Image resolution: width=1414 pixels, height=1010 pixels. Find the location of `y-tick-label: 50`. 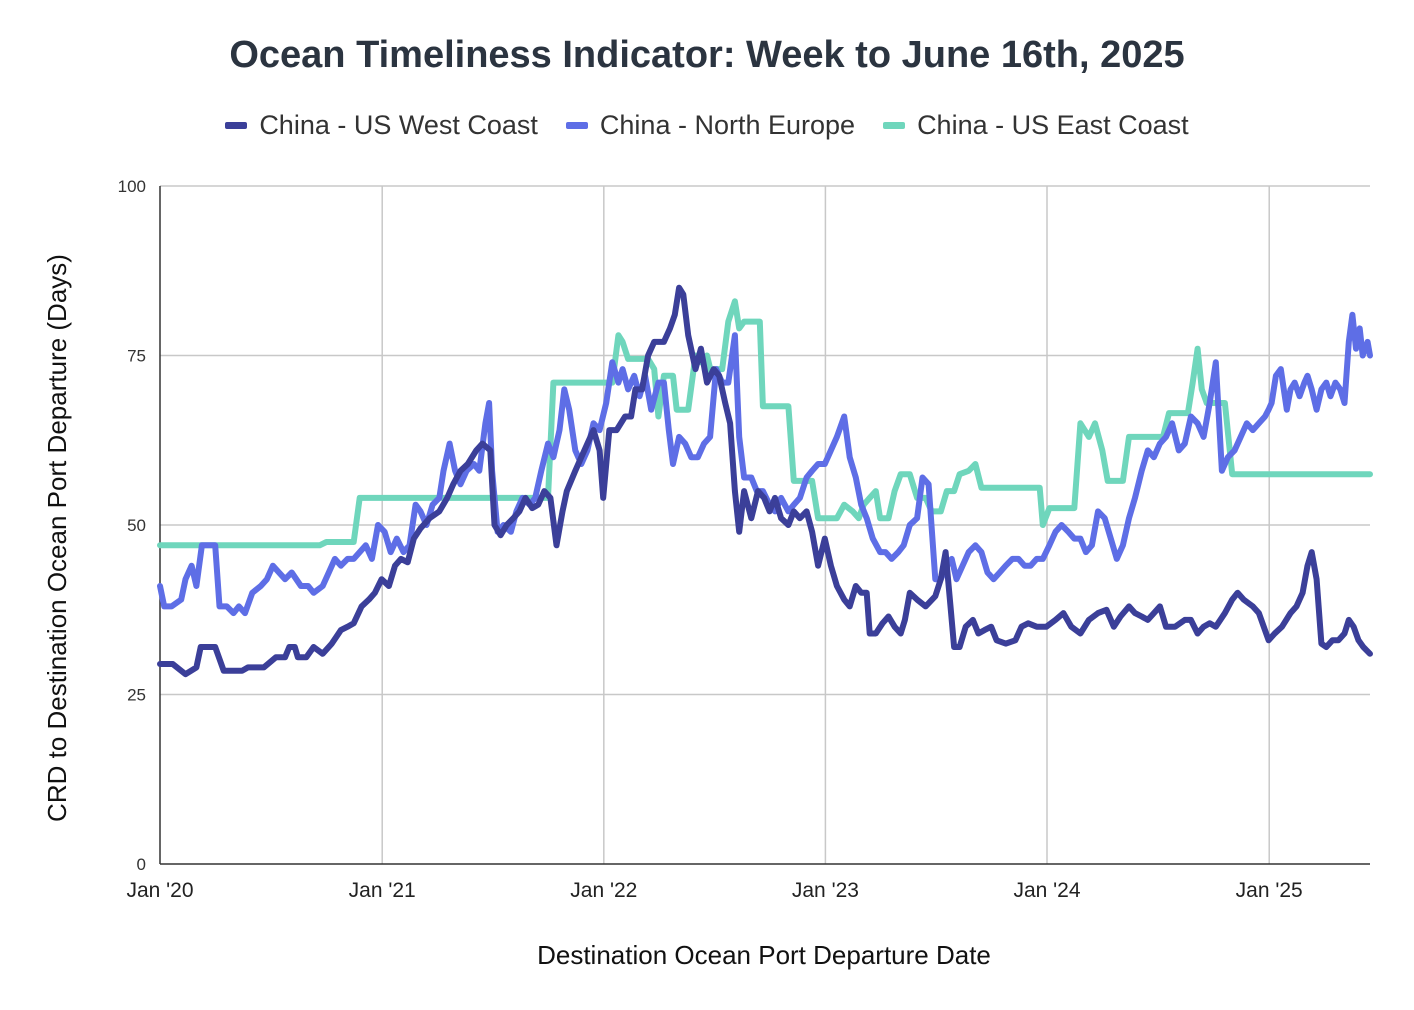

y-tick-label: 50 is located at coordinates (136, 525).